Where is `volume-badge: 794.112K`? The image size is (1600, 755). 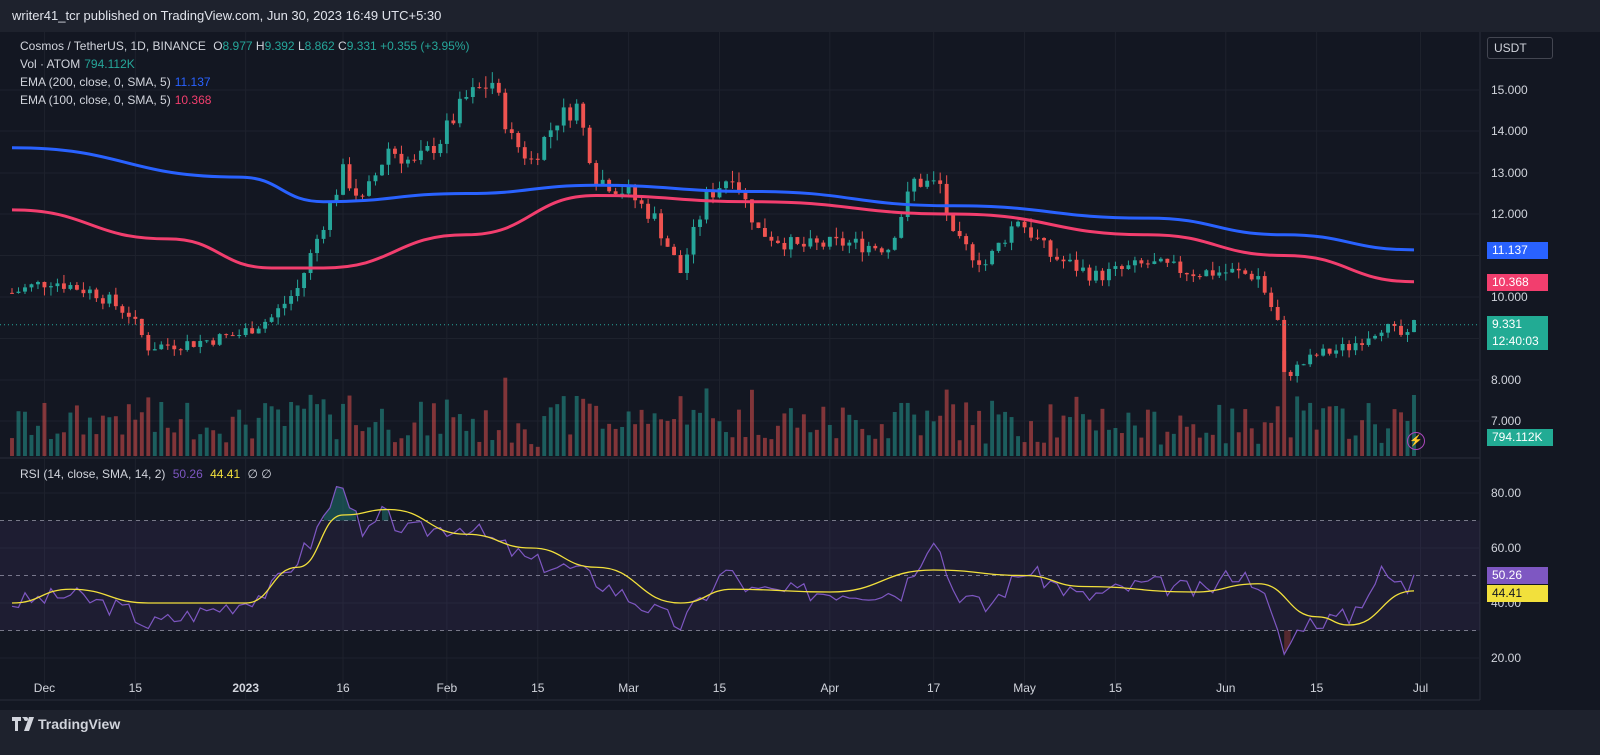 volume-badge: 794.112K is located at coordinates (1520, 437).